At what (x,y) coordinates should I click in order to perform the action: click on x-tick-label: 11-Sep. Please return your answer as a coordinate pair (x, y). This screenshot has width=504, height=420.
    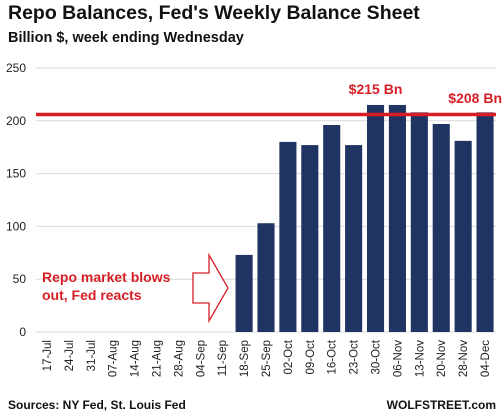
    Looking at the image, I should click on (223, 358).